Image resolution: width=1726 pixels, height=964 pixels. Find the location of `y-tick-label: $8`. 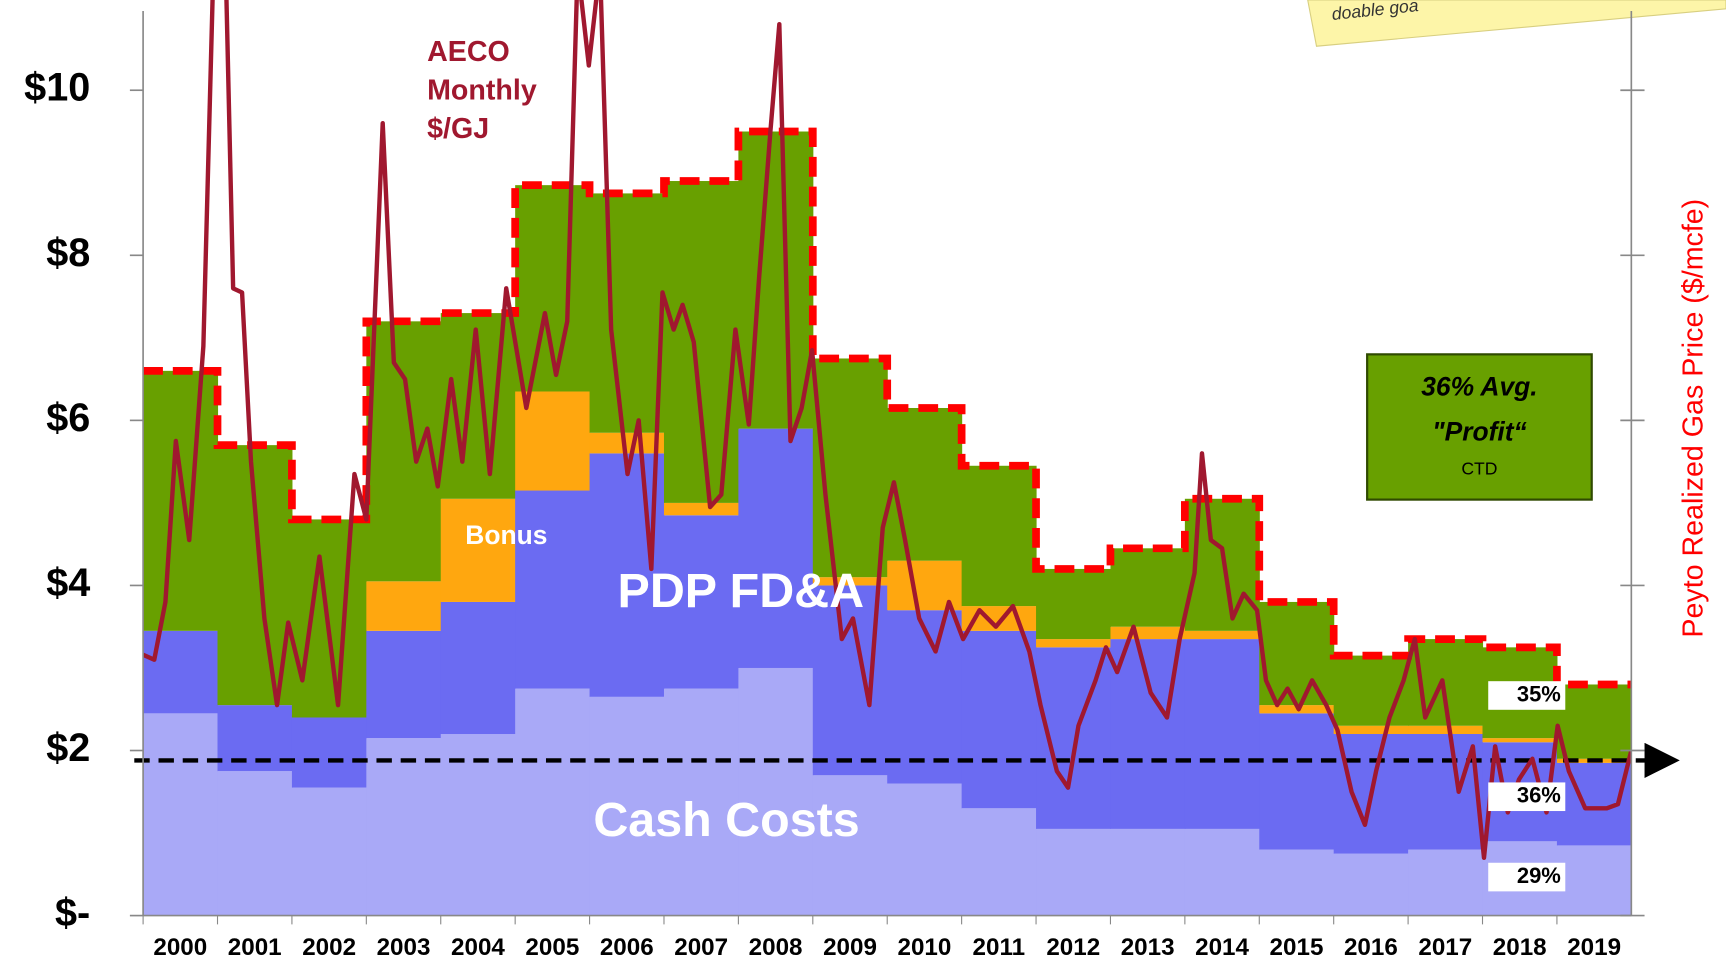

y-tick-label: $8 is located at coordinates (68, 253).